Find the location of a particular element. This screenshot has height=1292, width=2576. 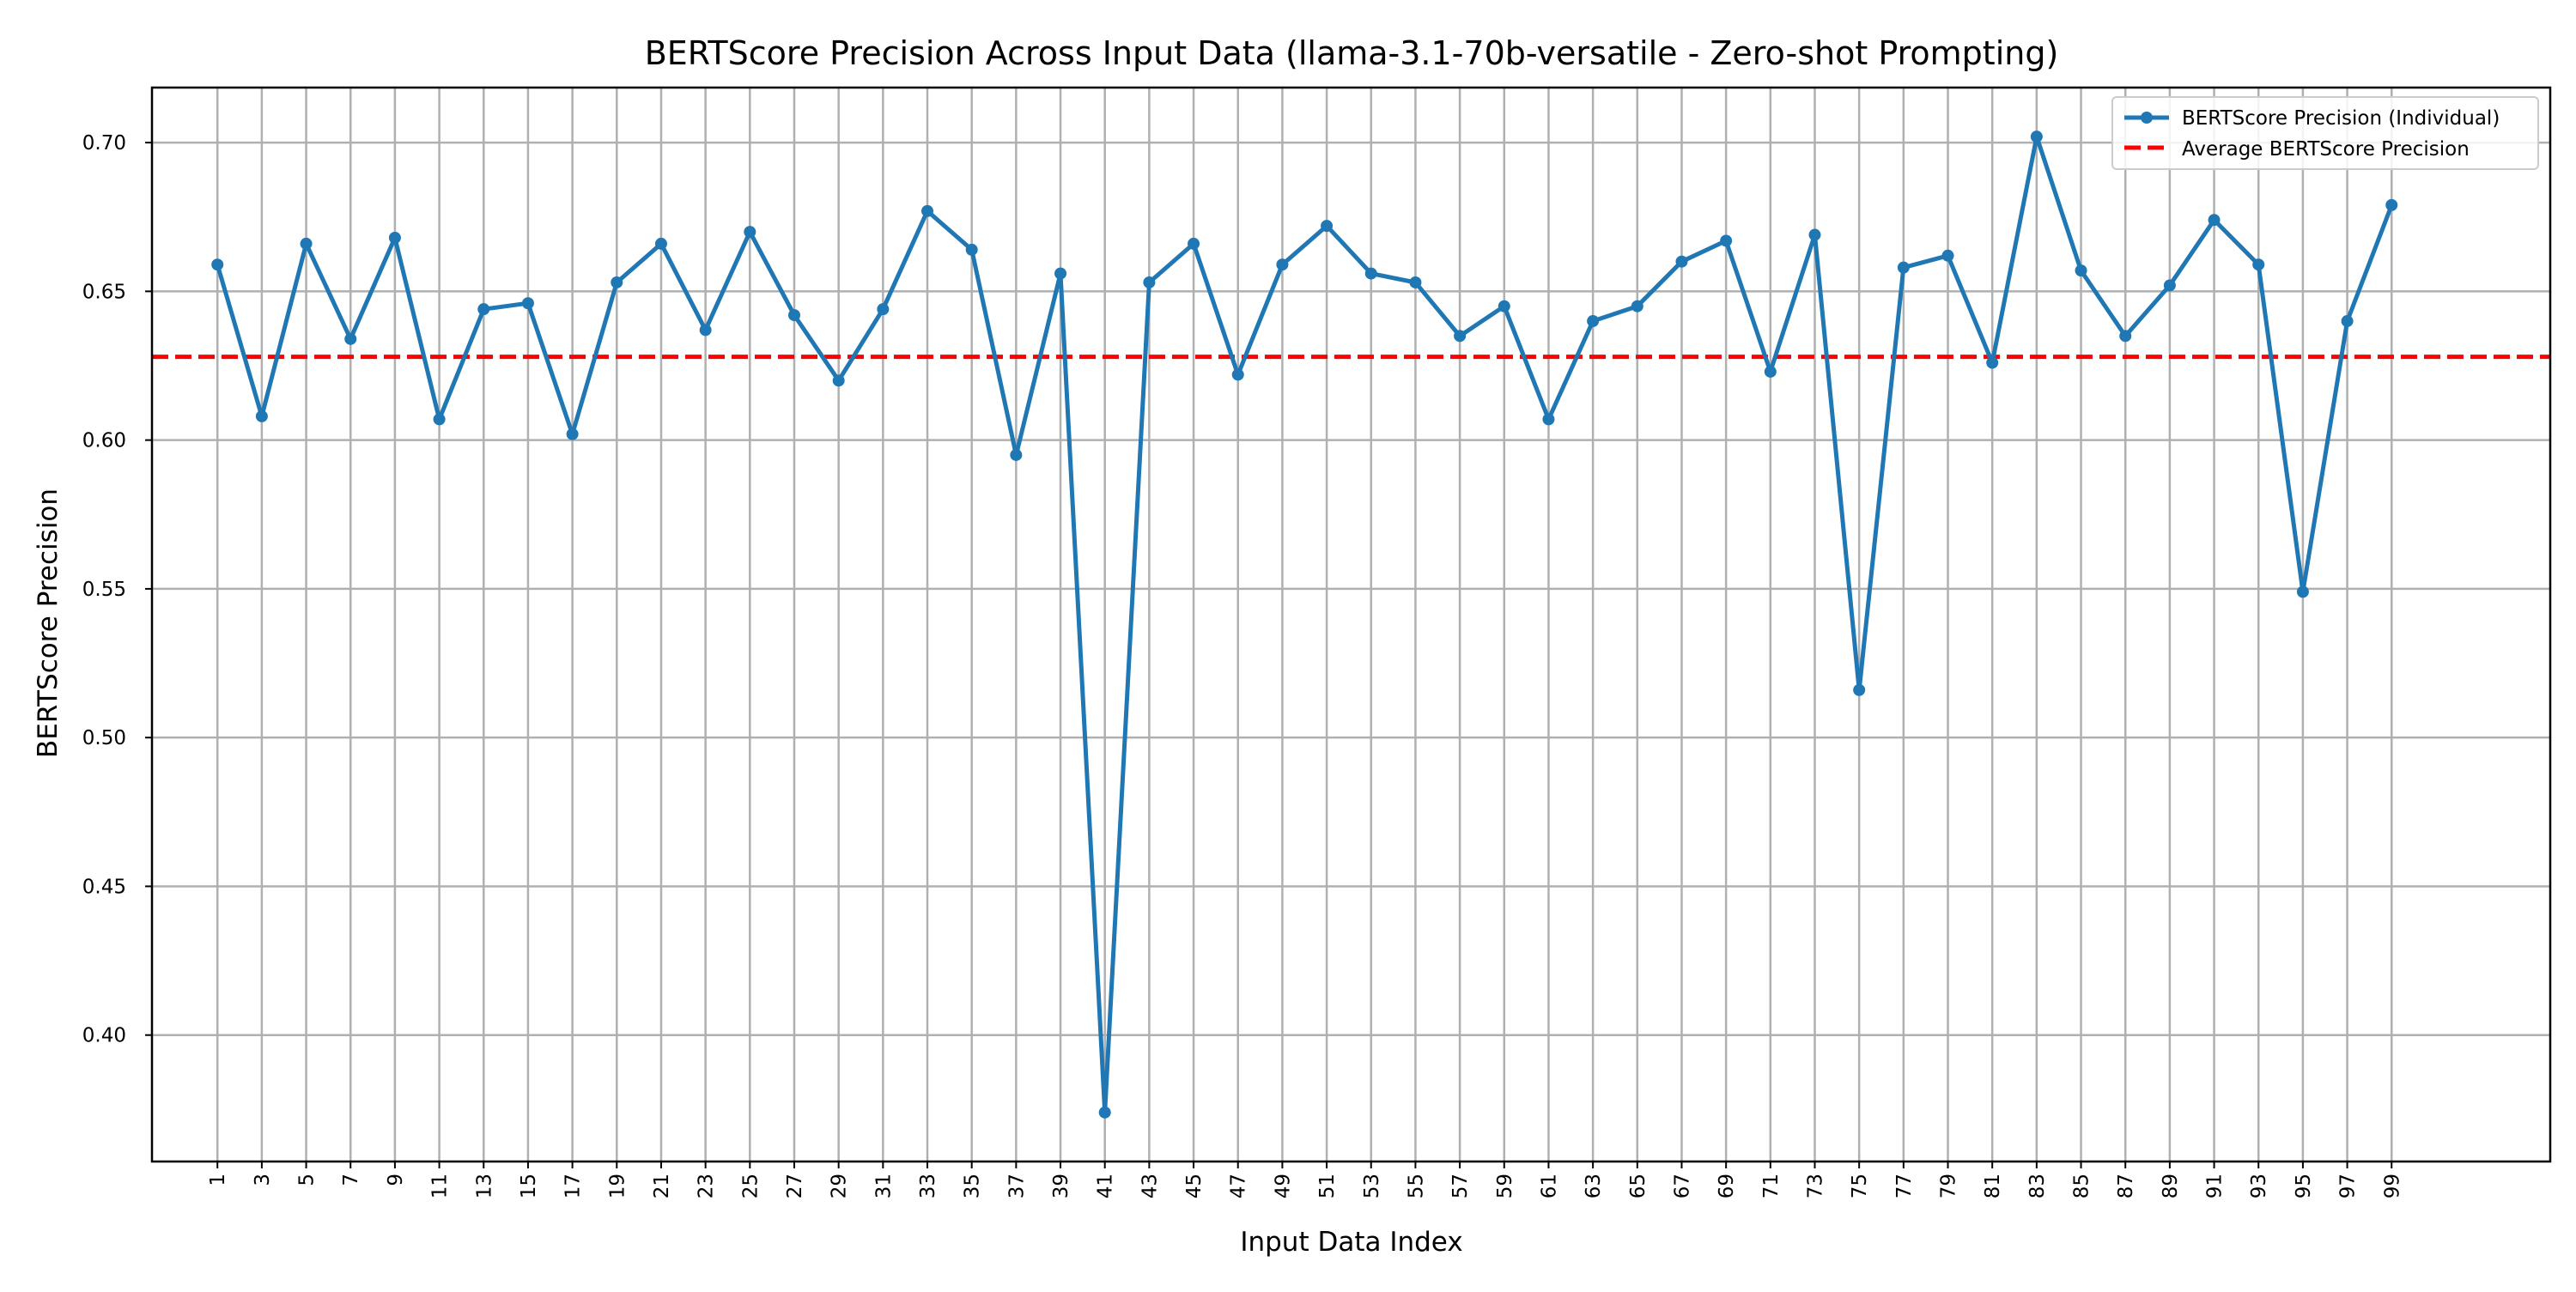

x-tick-label: 19 is located at coordinates (618, 1186).